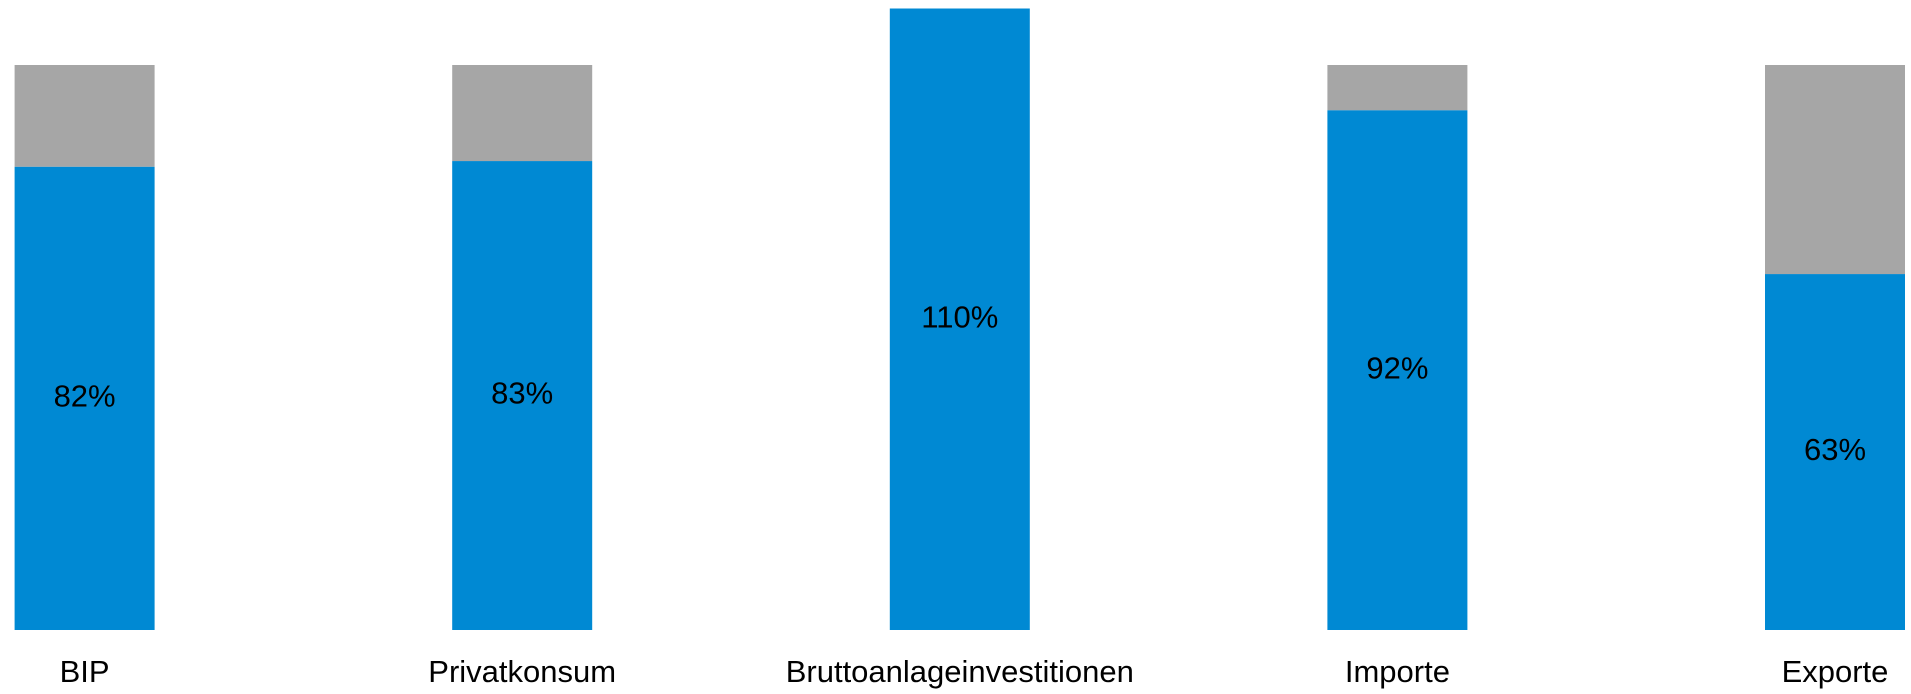 The width and height of the screenshot is (1911, 694). Describe the element at coordinates (959, 316) in the screenshot. I see `data-label: 110%` at that location.